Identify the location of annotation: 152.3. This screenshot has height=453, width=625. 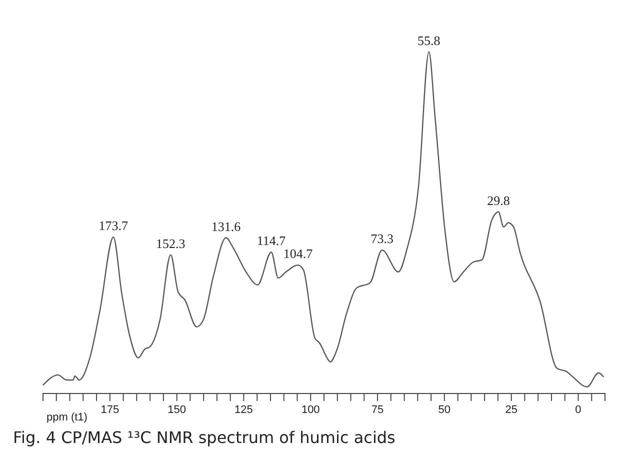
(171, 243).